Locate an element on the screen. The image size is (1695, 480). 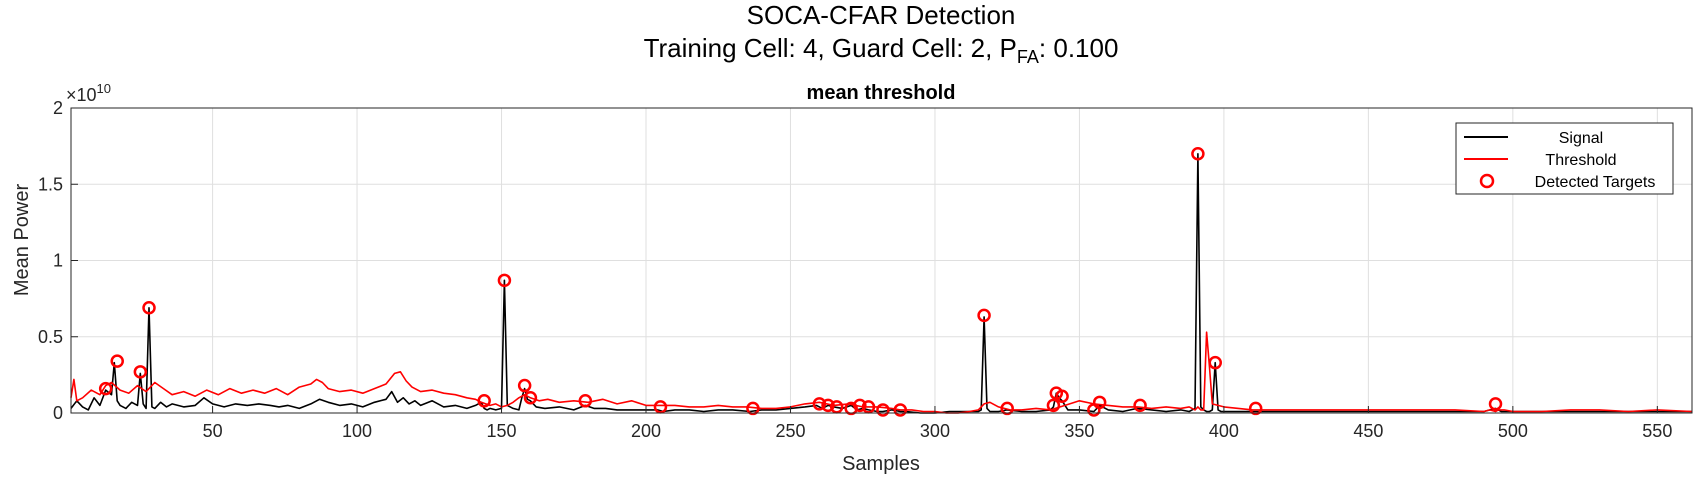
x-tick-label: 350 is located at coordinates (1079, 431).